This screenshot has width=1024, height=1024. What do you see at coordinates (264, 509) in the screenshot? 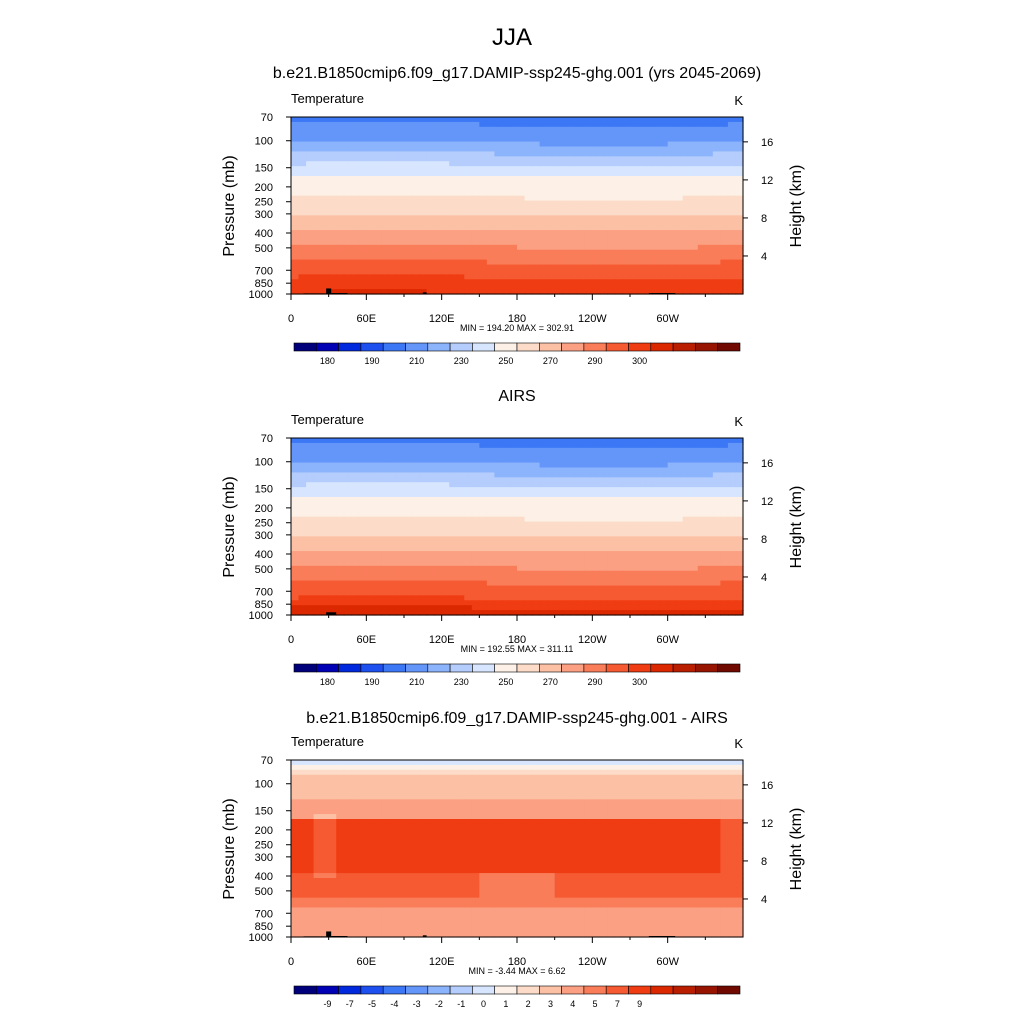
I see `pressure-tick-label: 200` at bounding box center [264, 509].